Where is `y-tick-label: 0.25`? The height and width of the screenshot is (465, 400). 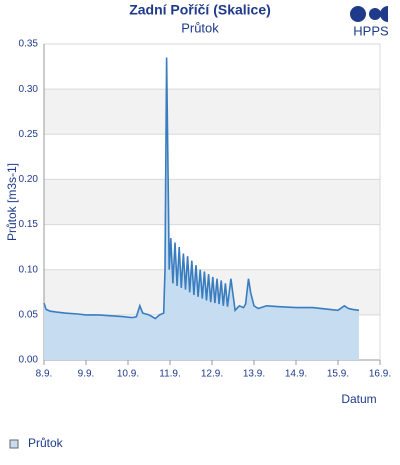
y-tick-label: 0.25 is located at coordinates (29, 134).